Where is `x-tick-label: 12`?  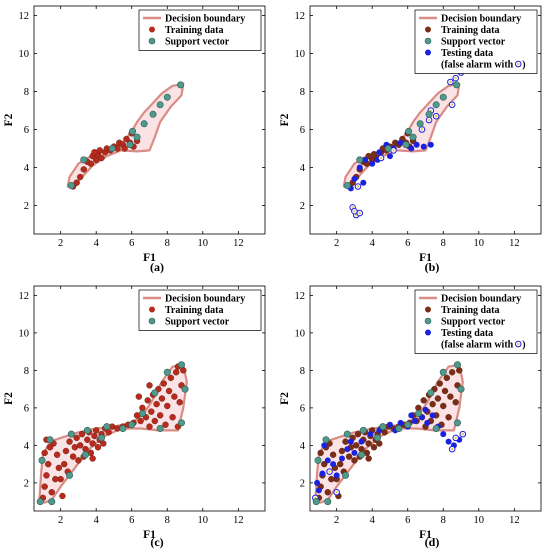 x-tick-label: 12 is located at coordinates (514, 243).